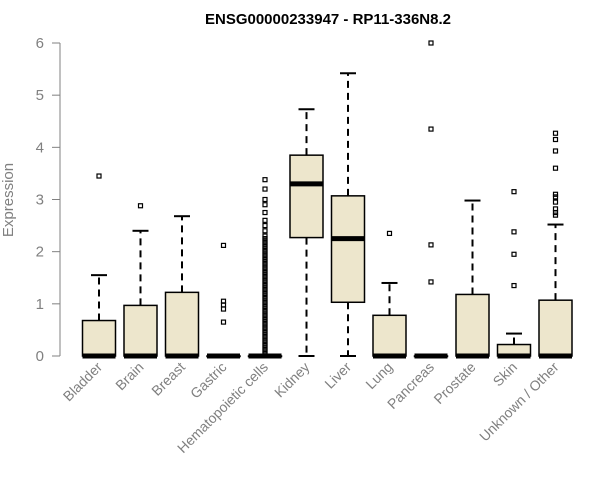 This screenshot has width=600, height=500. What do you see at coordinates (99, 266) in the screenshot?
I see `box-bladder` at bounding box center [99, 266].